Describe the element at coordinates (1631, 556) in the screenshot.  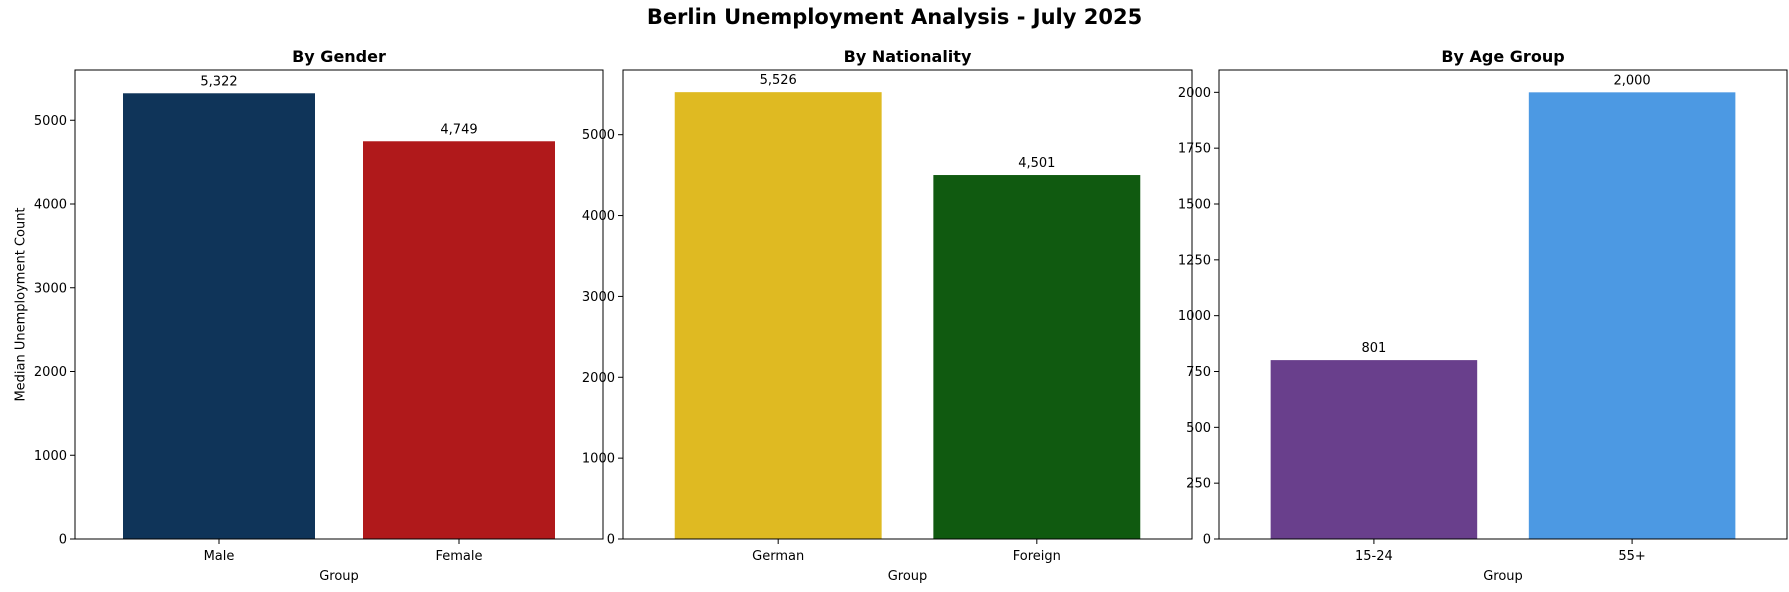
I see `x-tick-label: 55+` at that location.